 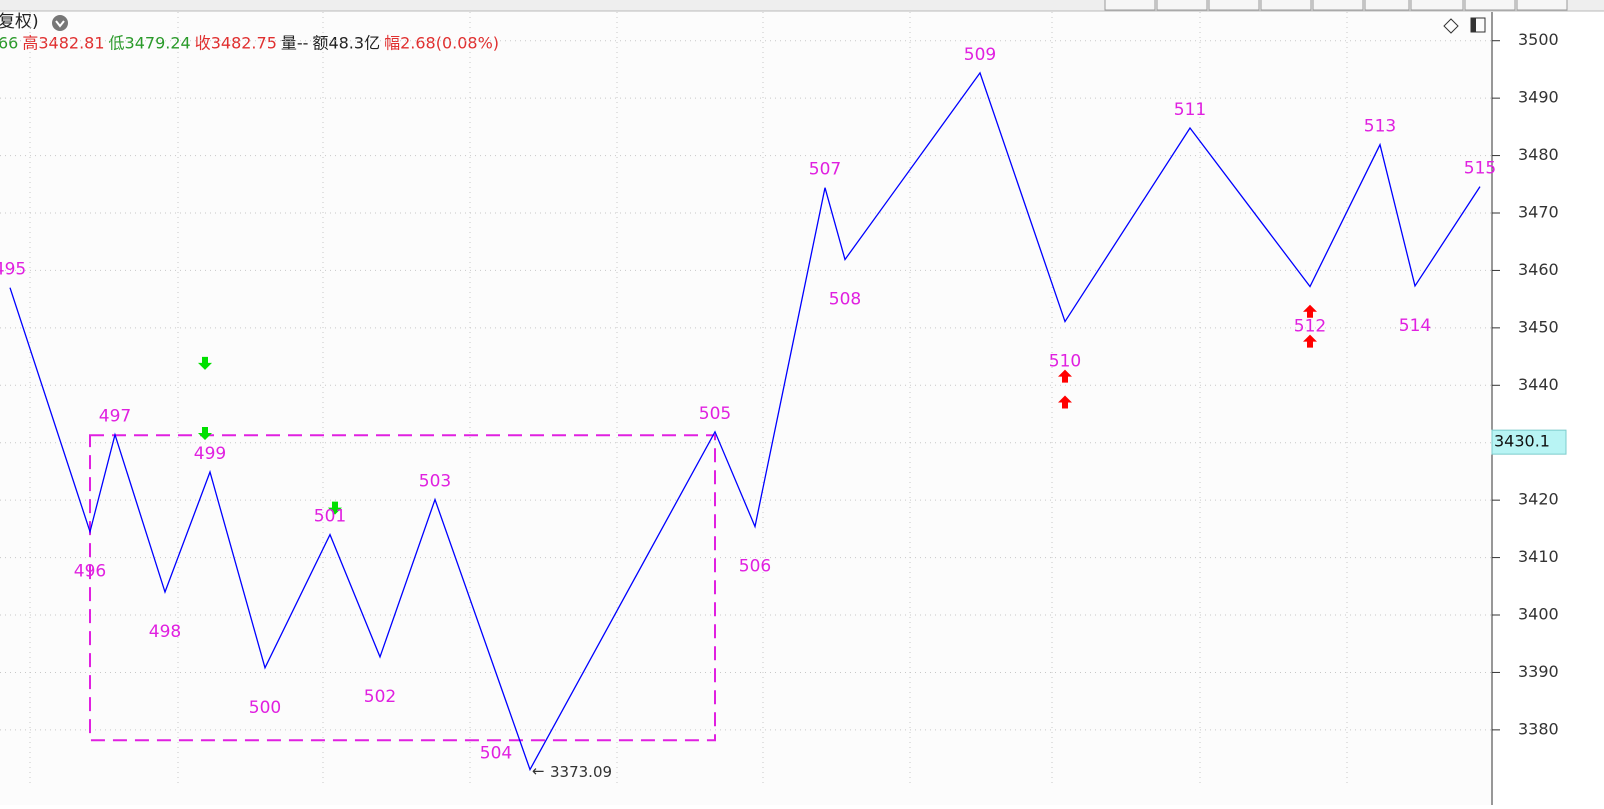 What do you see at coordinates (825, 170) in the screenshot?
I see `pivot-label: 507` at bounding box center [825, 170].